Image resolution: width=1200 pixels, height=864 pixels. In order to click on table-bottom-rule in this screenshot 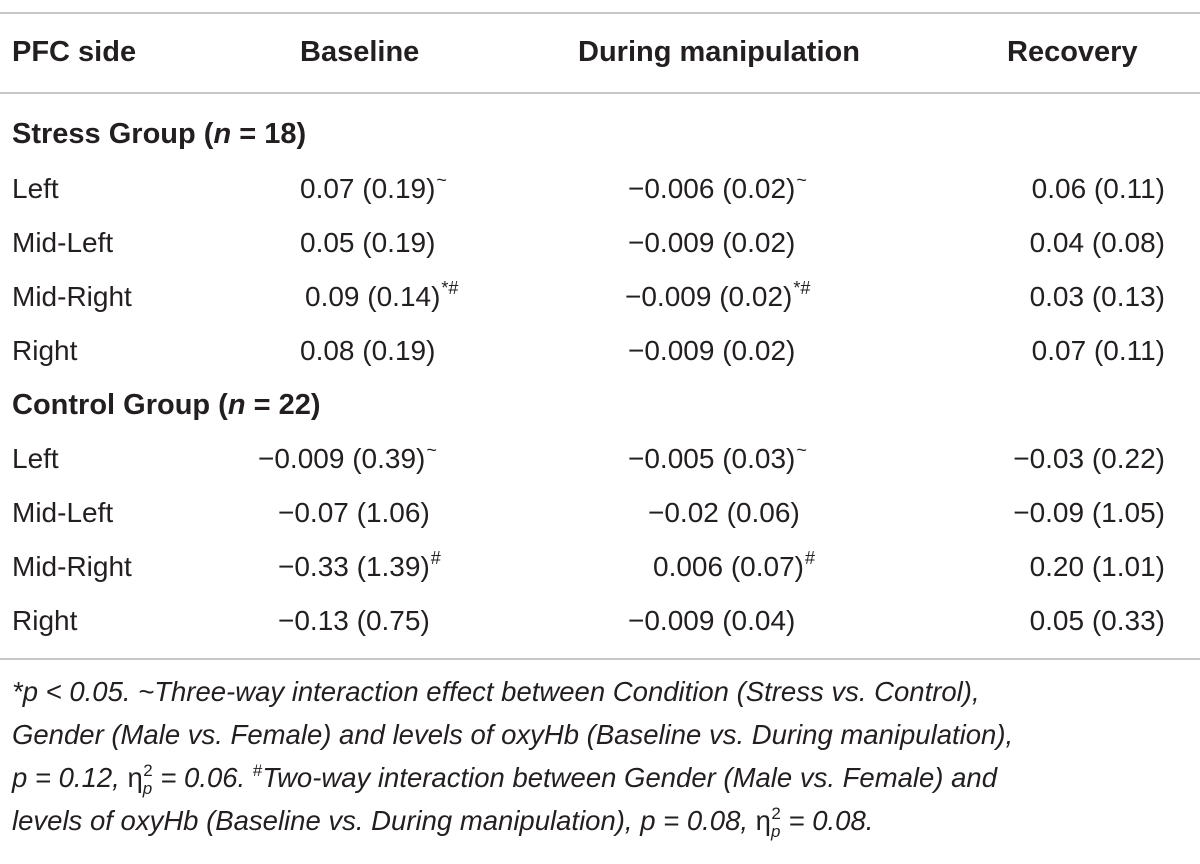, I will do `click(600, 659)`.